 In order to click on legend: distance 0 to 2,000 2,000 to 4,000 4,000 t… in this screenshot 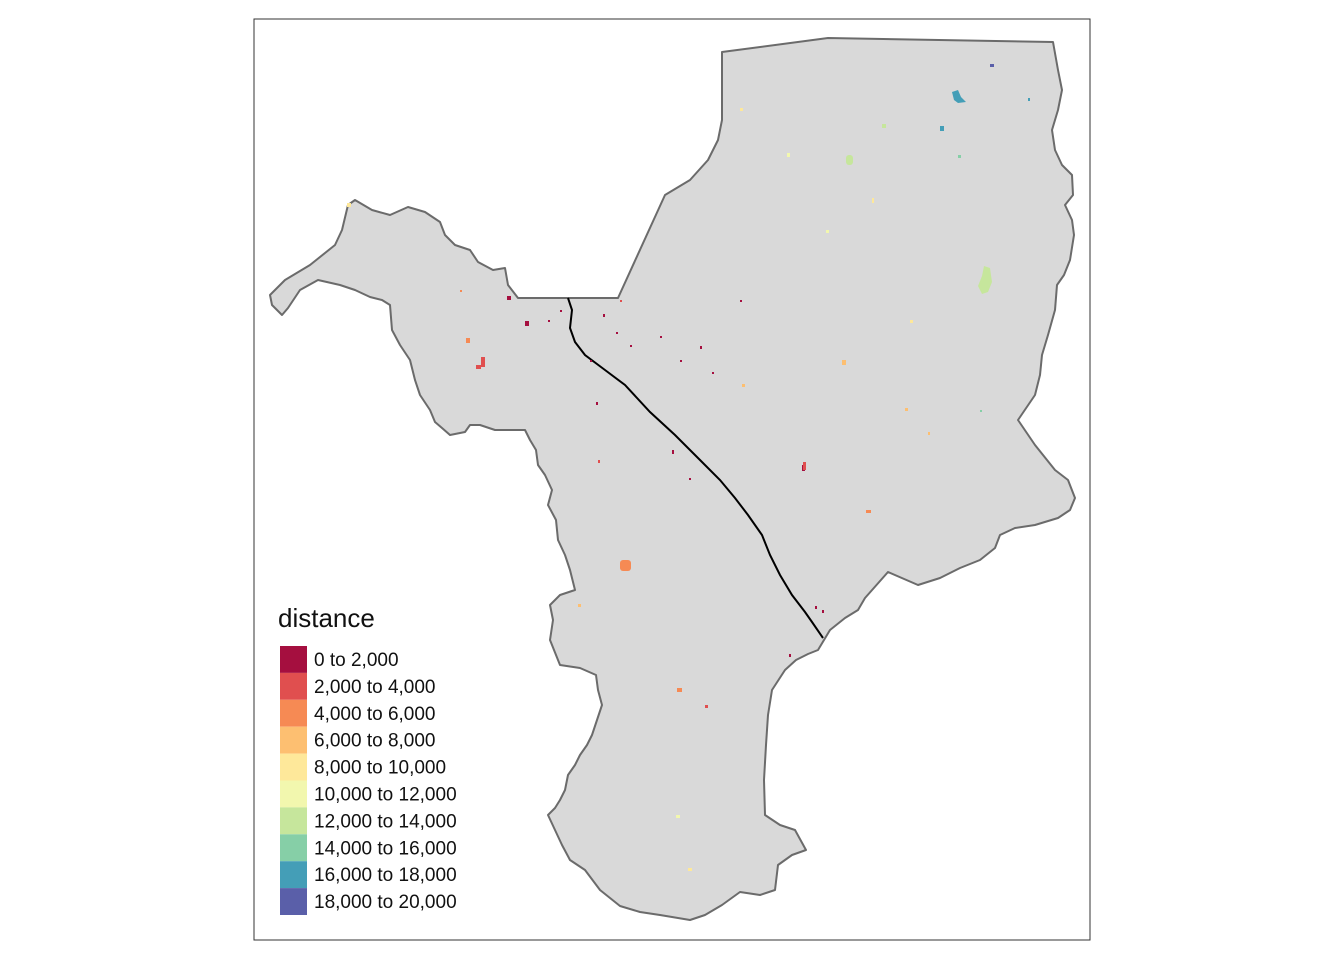, I will do `click(367, 759)`.